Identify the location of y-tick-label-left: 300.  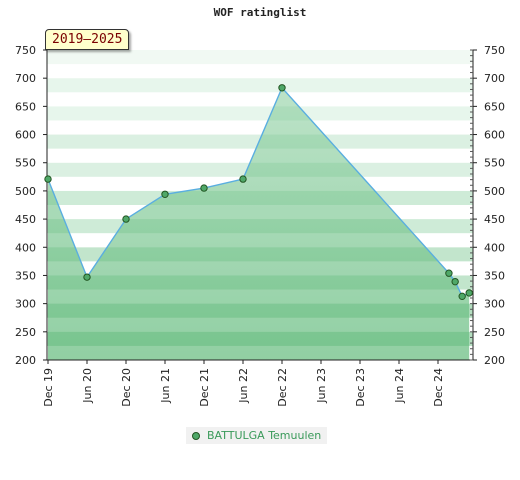
(25, 304).